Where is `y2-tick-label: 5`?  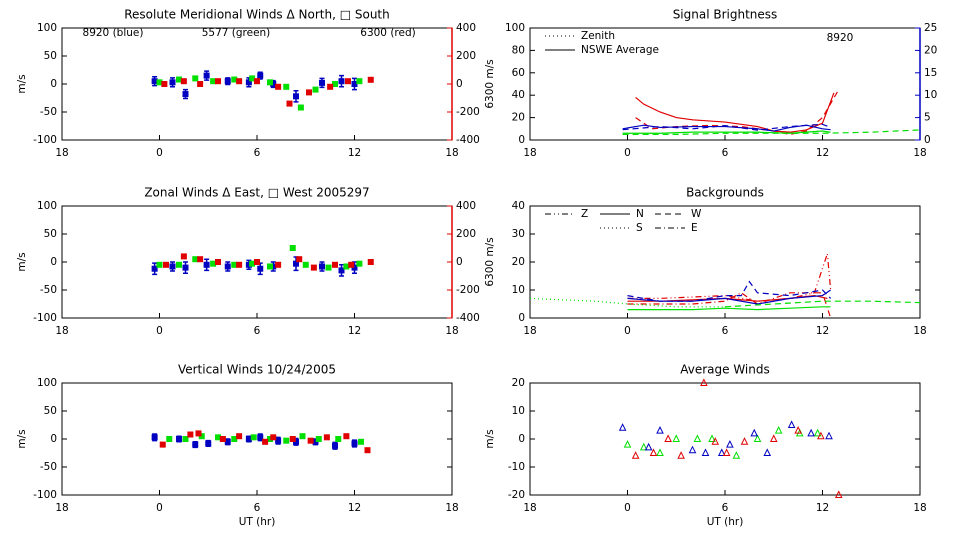
y2-tick-label: 5 is located at coordinates (927, 118).